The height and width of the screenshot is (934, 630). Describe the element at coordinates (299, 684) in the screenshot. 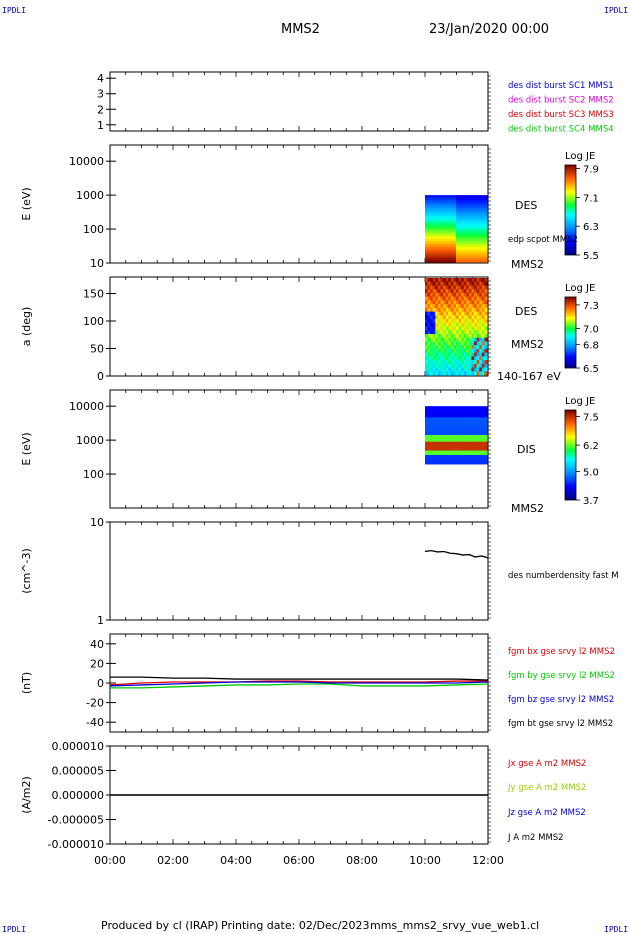

I see `series-line` at that location.